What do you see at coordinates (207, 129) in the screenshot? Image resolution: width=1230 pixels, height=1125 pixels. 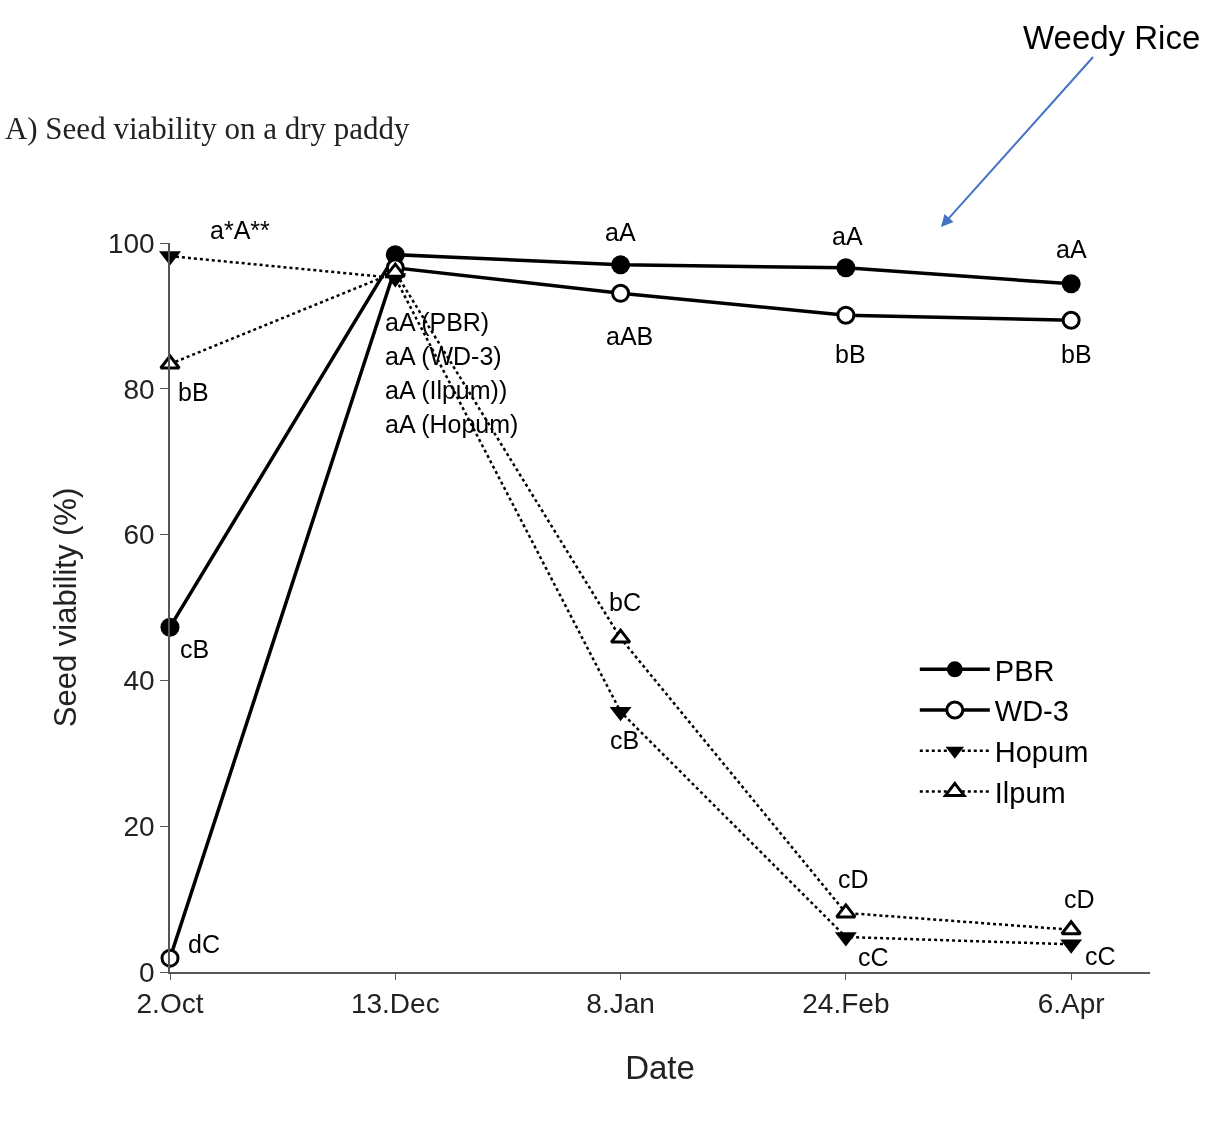 I see `chart-title: A) Seed viability on a dry paddy` at bounding box center [207, 129].